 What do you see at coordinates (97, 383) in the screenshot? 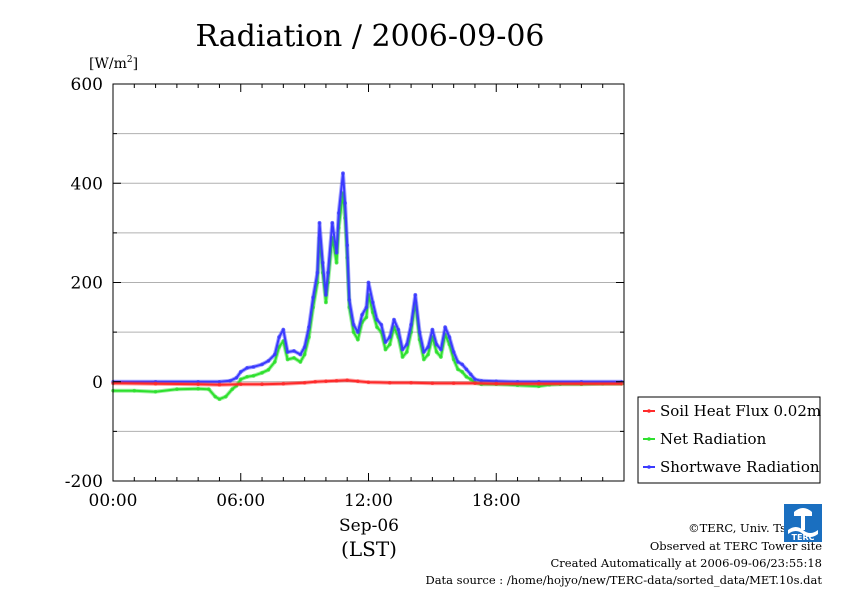
I see `y-tick-label: 0` at bounding box center [97, 383].